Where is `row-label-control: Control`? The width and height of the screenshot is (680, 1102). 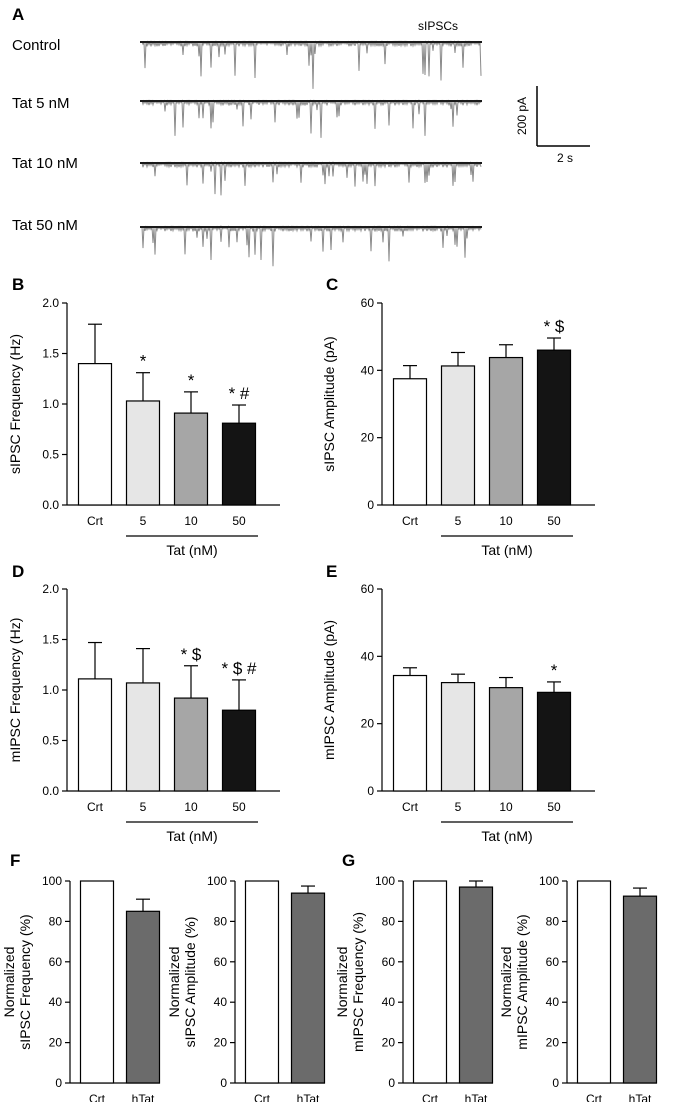
row-label-control: Control is located at coordinates (36, 45).